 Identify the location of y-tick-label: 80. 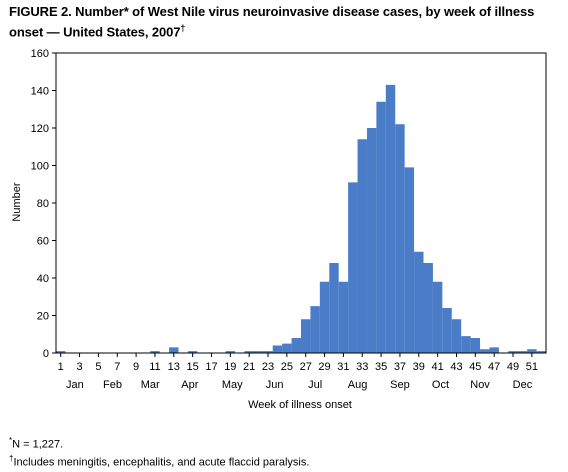
(43, 204).